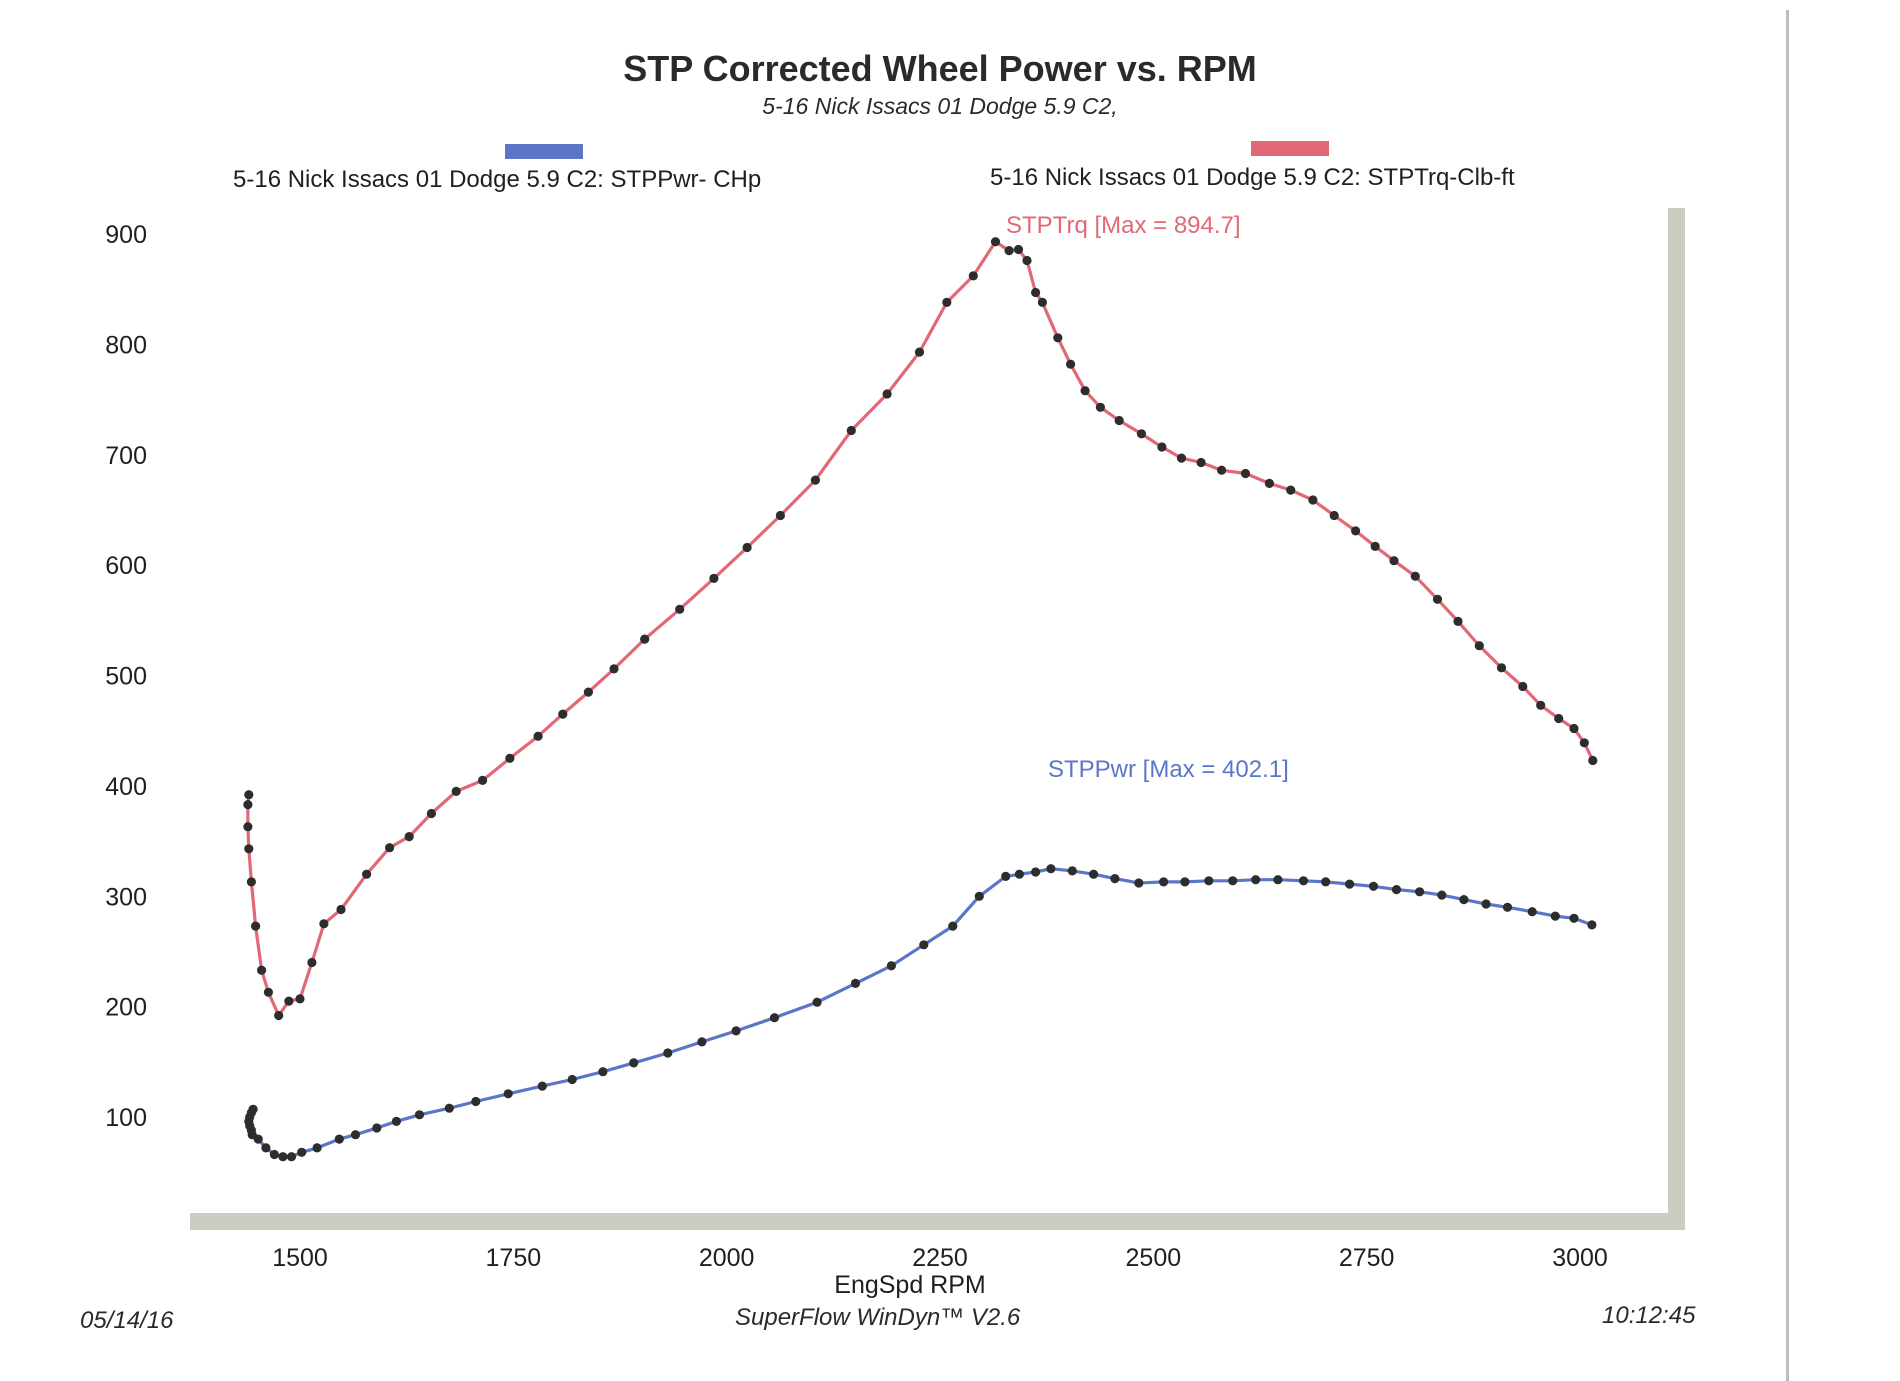  Describe the element at coordinates (1154, 1258) in the screenshot. I see `x-tick-label: 2500` at that location.